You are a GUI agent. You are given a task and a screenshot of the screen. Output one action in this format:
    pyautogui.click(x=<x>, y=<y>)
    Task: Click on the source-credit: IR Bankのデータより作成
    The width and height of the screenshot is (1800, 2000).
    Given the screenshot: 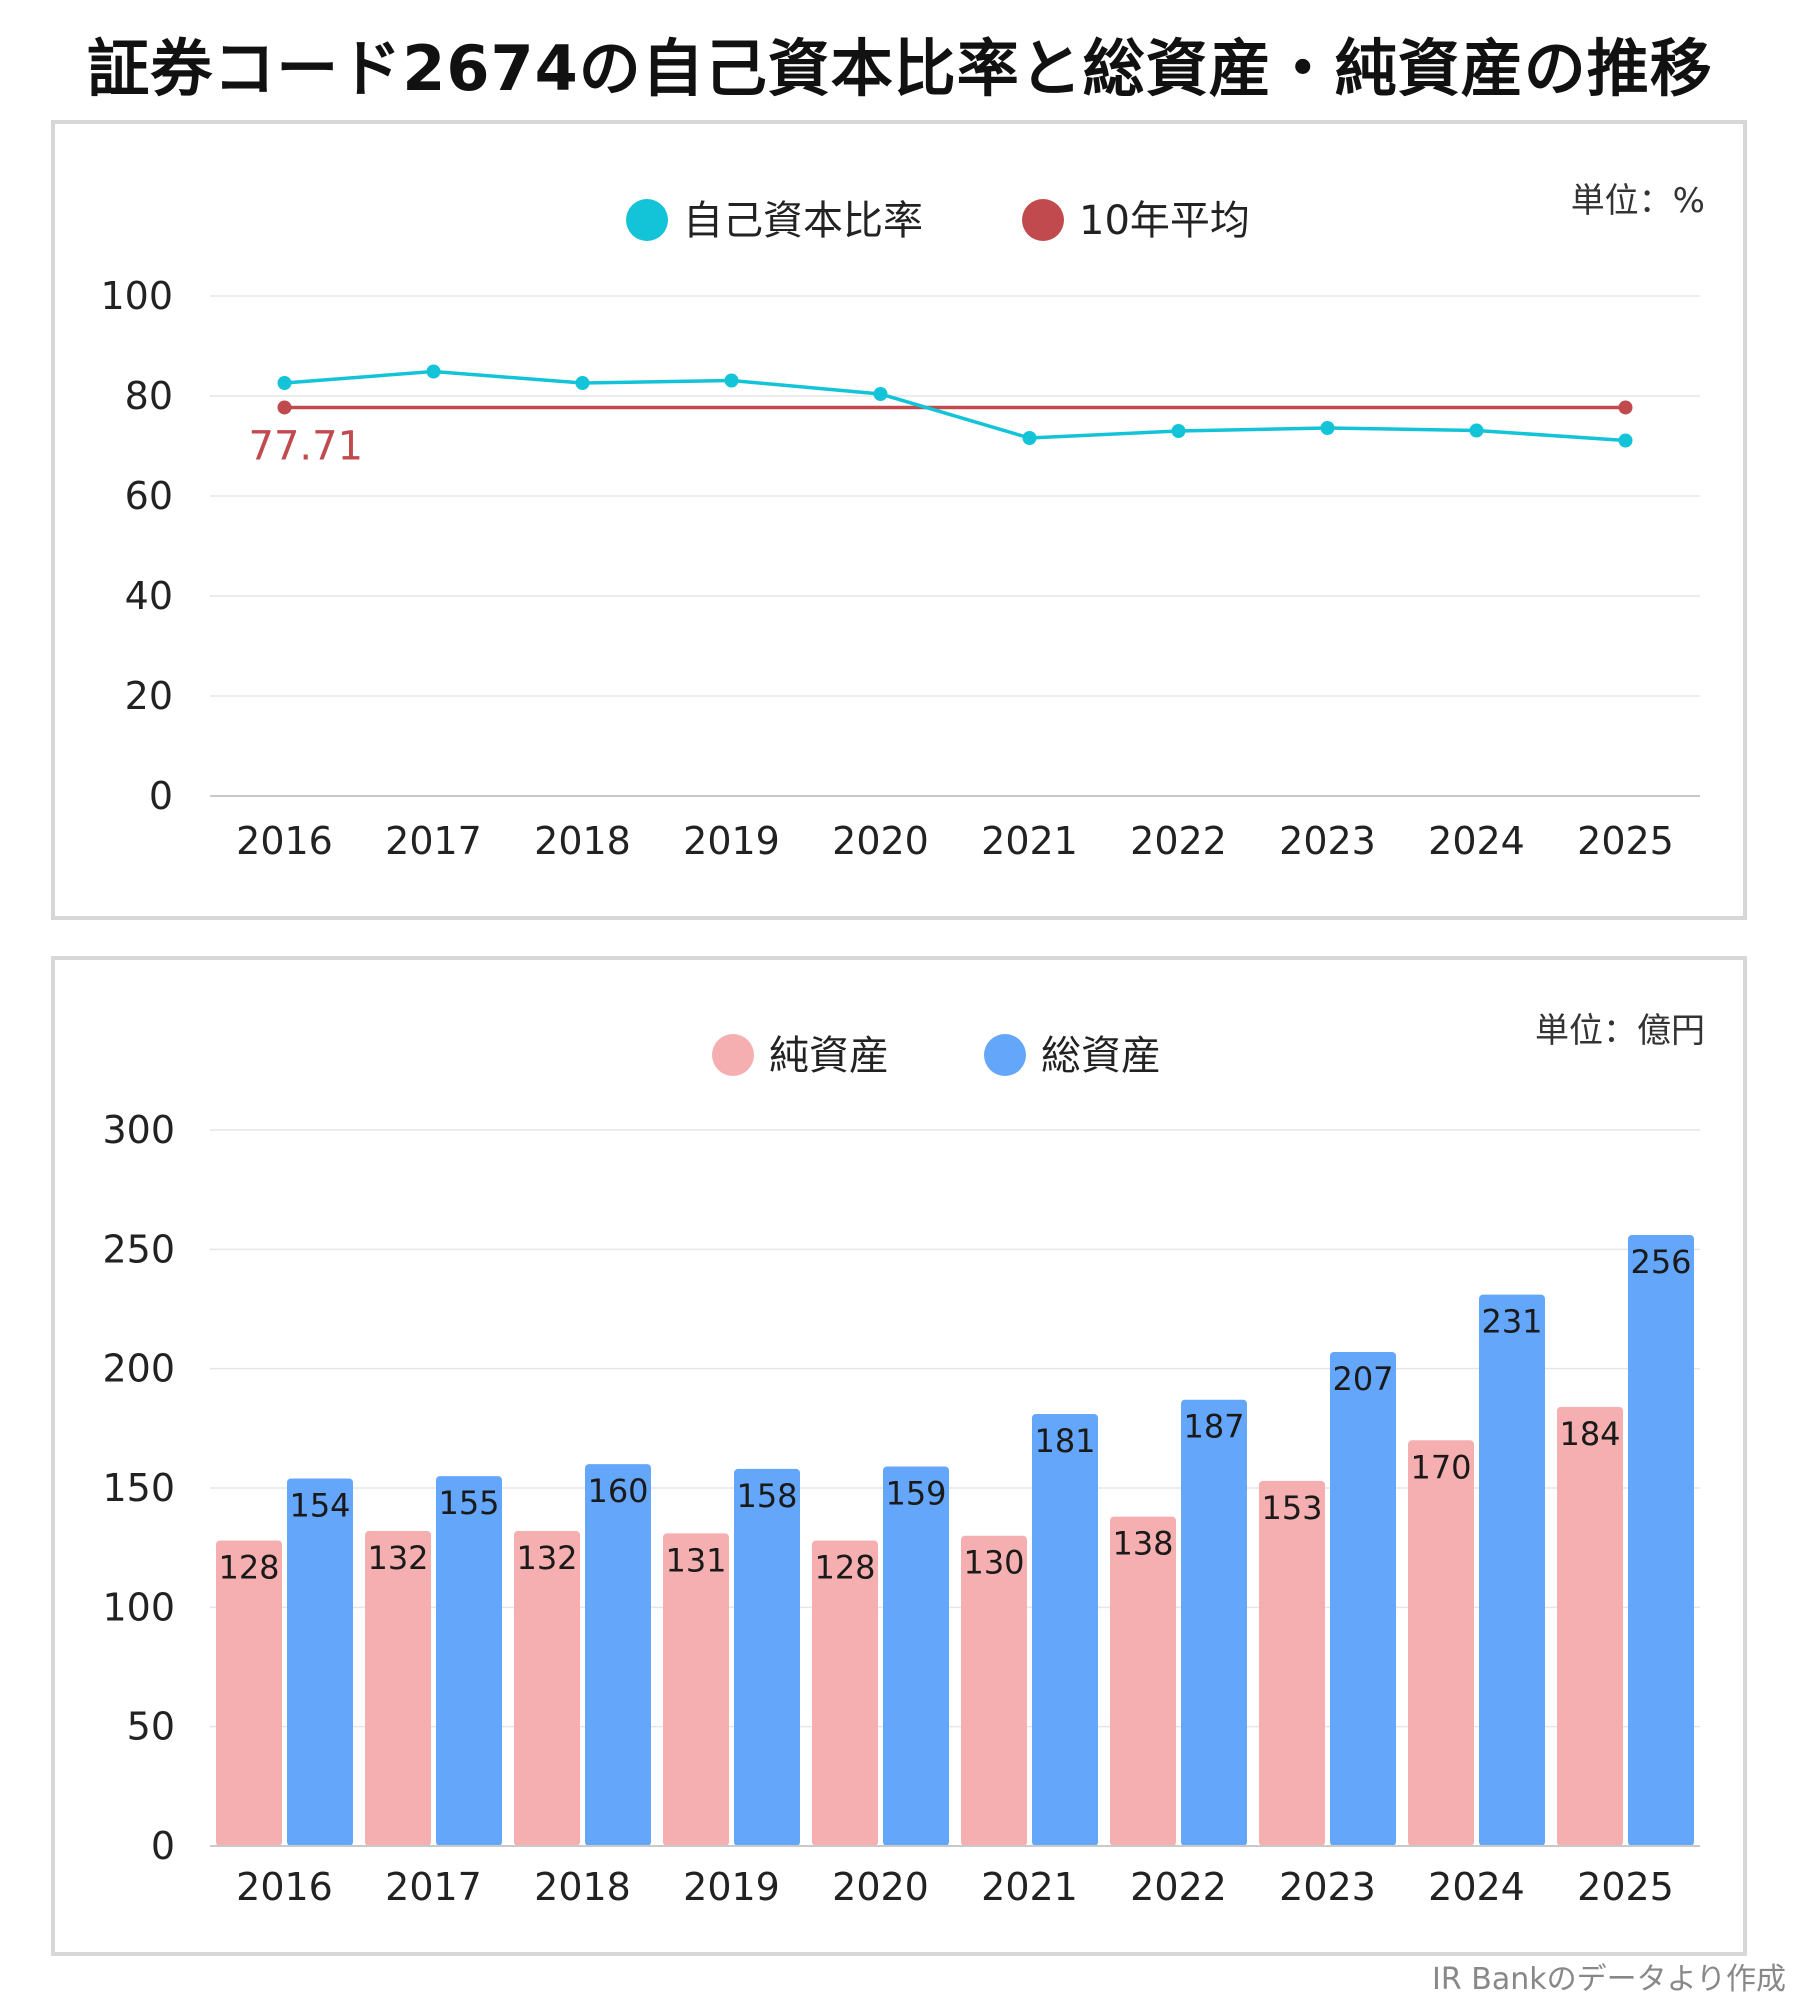 What is the action you would take?
    pyautogui.click(x=1609, y=1979)
    